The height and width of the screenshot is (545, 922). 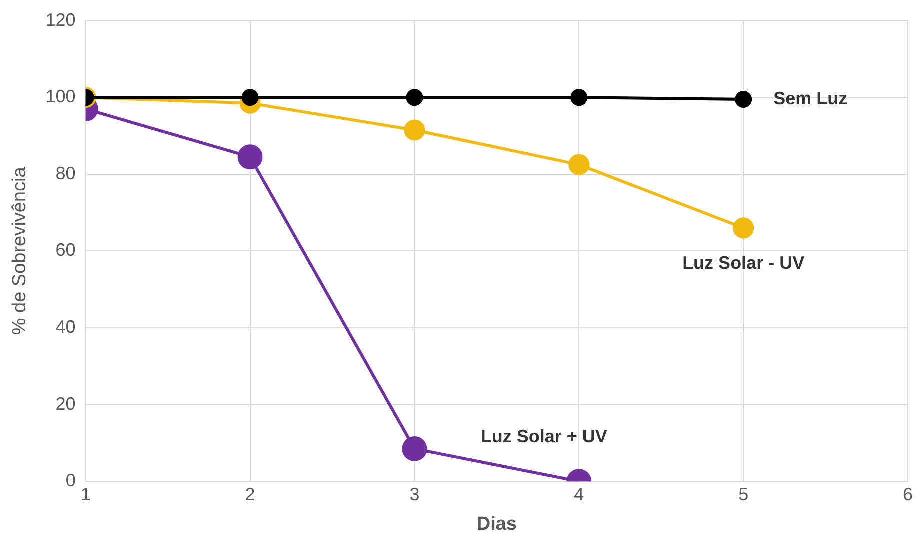 What do you see at coordinates (579, 494) in the screenshot?
I see `x-tick-label: 4` at bounding box center [579, 494].